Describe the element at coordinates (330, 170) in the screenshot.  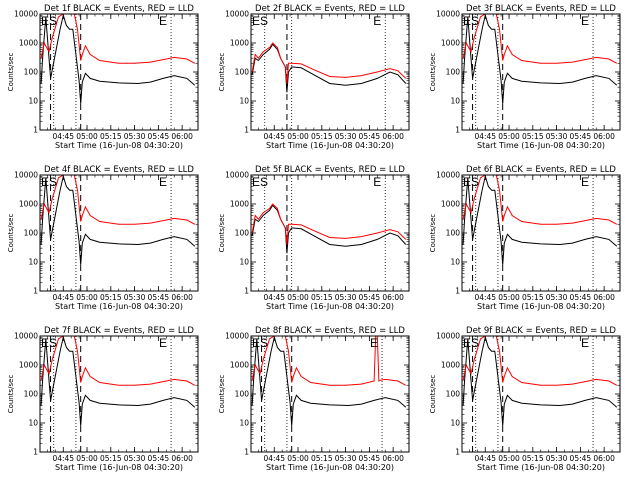
I see `panel-title: Det 5f BLACK = Events, RED = LLD` at that location.